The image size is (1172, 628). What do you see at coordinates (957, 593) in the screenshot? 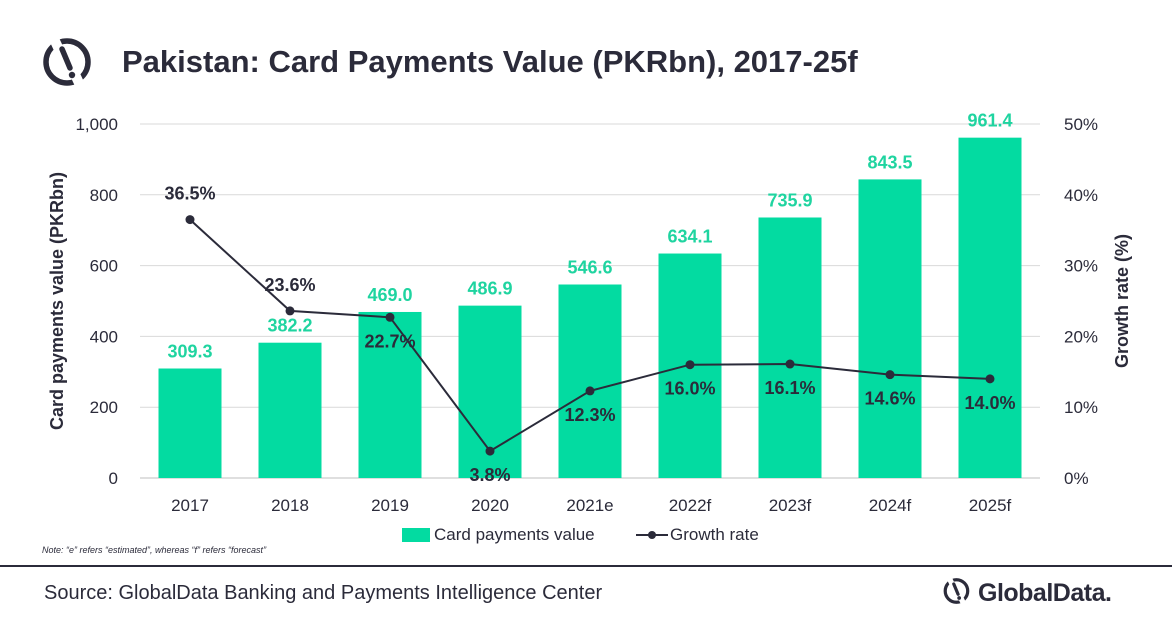
I see `brand-logo-icon` at bounding box center [957, 593].